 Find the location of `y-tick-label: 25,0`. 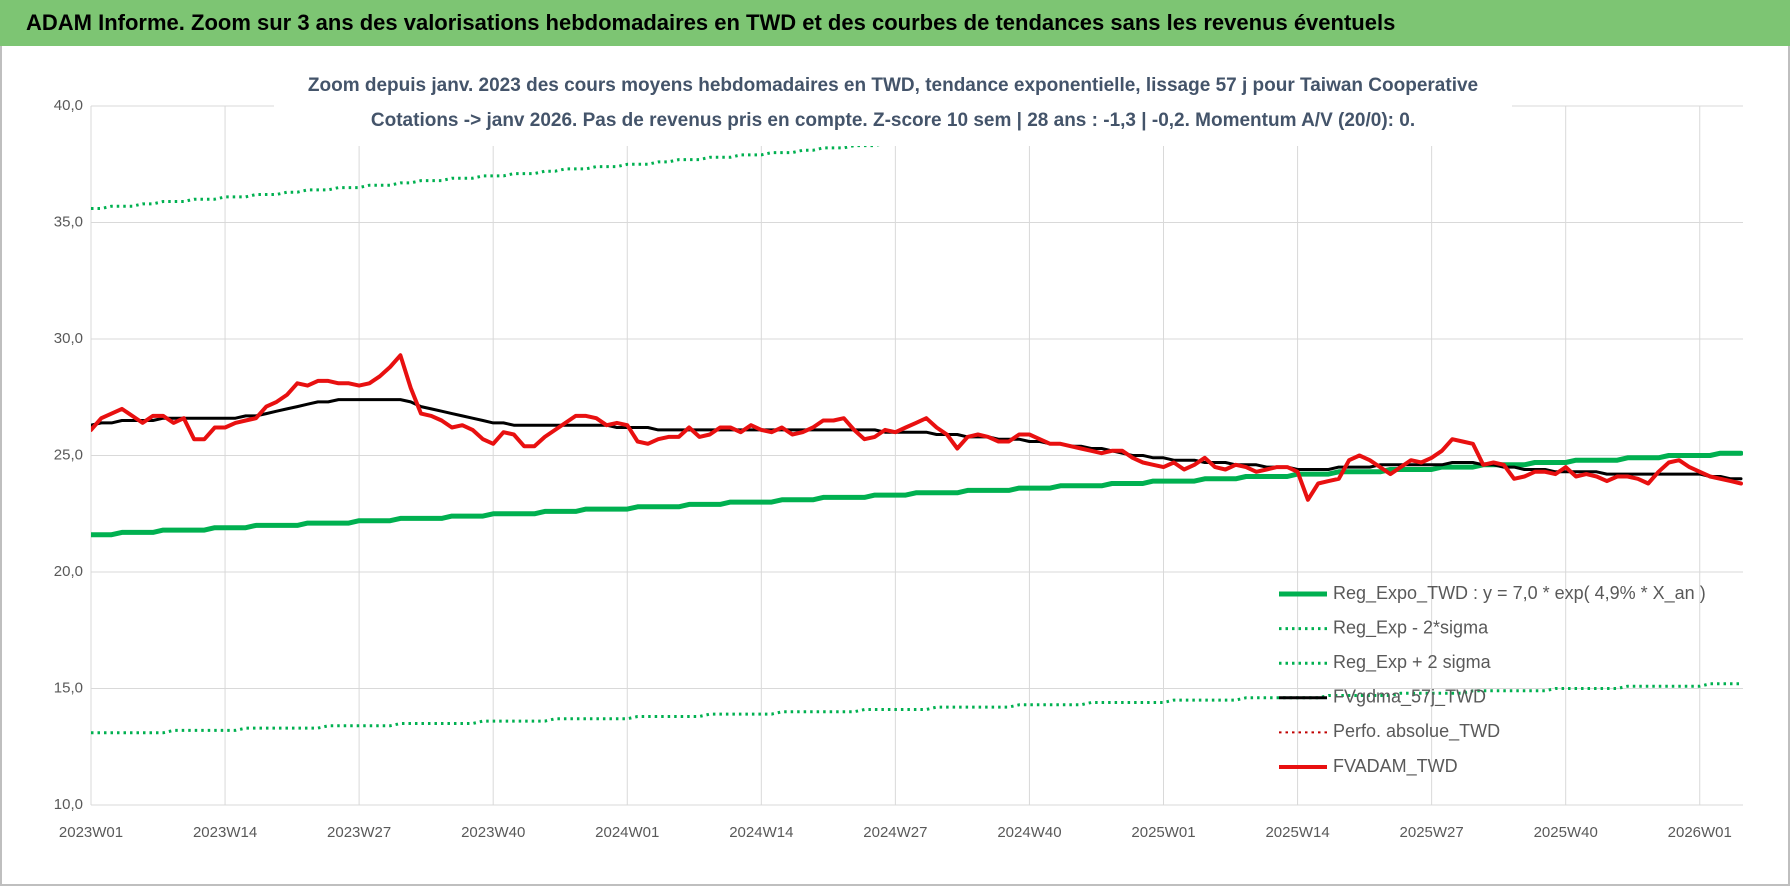

y-tick-label: 25,0 is located at coordinates (68, 454).